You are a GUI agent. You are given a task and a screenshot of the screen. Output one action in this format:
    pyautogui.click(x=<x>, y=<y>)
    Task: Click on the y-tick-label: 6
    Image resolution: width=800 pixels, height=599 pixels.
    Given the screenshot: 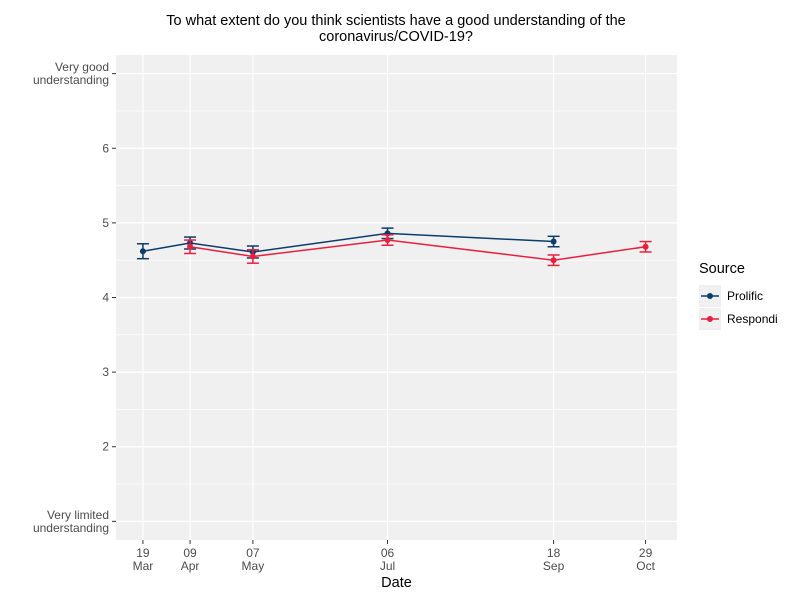 What is the action you would take?
    pyautogui.click(x=105, y=148)
    